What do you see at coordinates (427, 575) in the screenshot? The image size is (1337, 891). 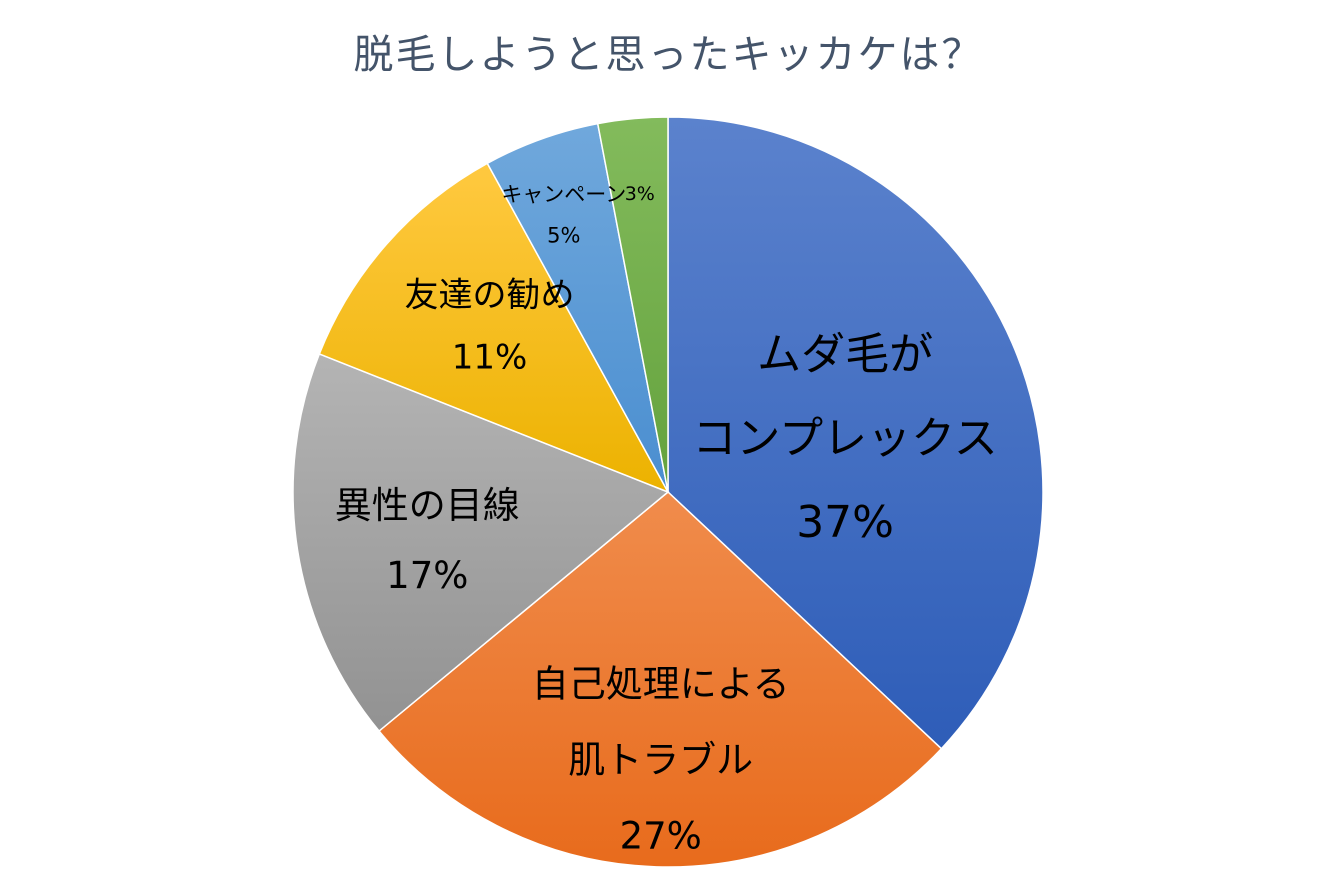 I see `slice-value-label: 17%` at bounding box center [427, 575].